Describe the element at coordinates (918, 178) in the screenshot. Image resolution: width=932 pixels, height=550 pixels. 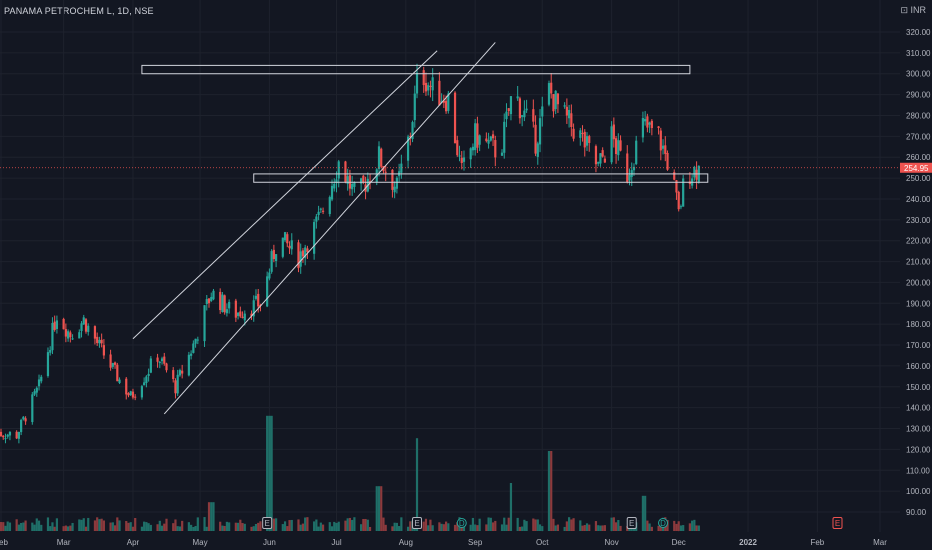
I see `price-tick-label: 250.00` at that location.